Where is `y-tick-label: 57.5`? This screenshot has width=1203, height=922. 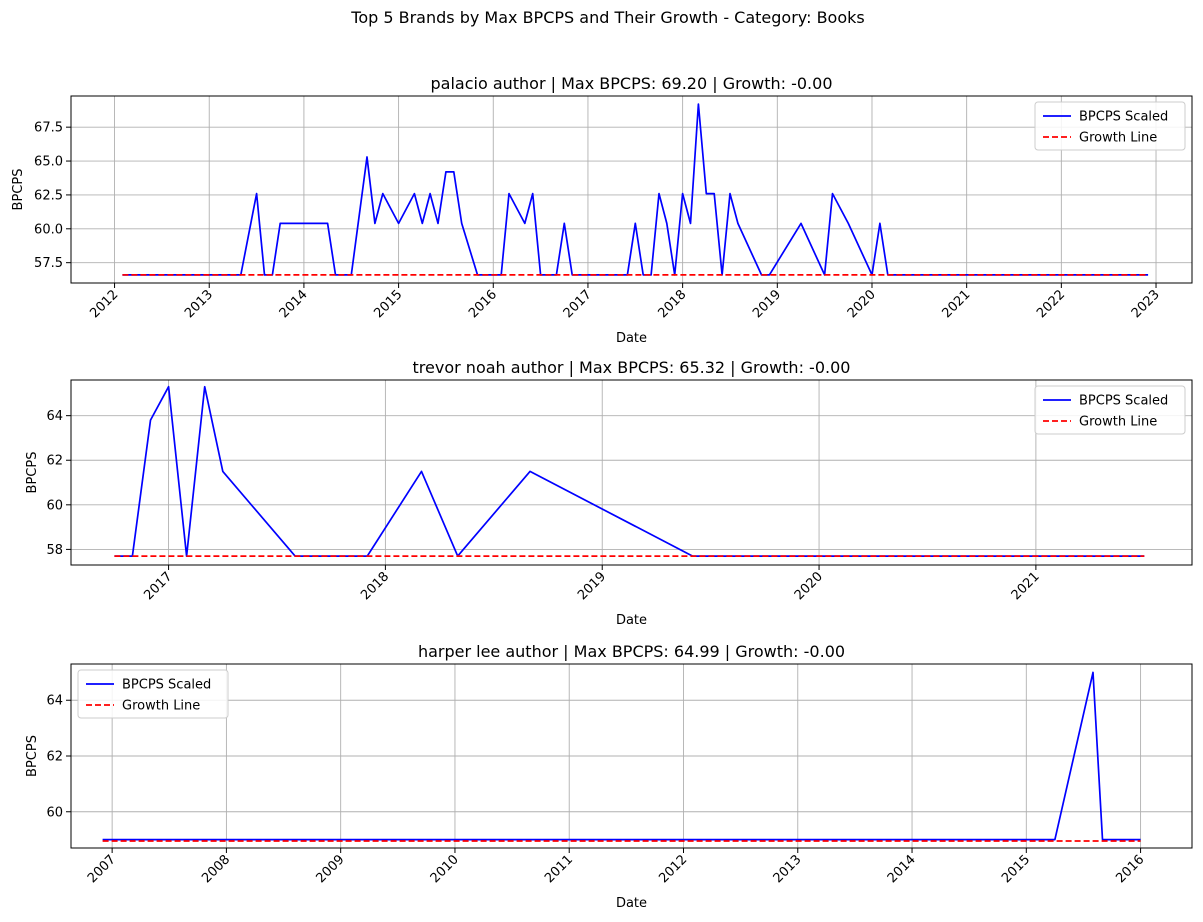 y-tick-label: 57.5 is located at coordinates (48, 263).